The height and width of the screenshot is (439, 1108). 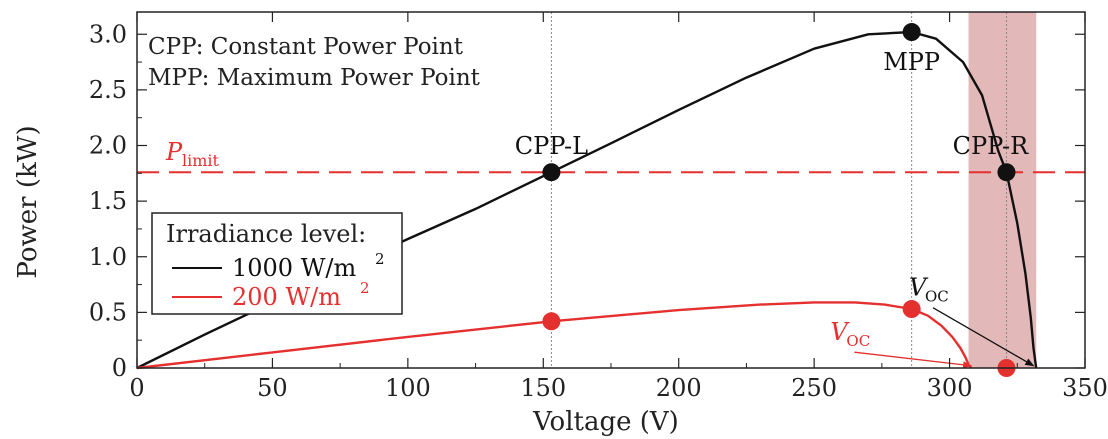 What do you see at coordinates (950, 388) in the screenshot?
I see `x-tick-label: 300` at bounding box center [950, 388].